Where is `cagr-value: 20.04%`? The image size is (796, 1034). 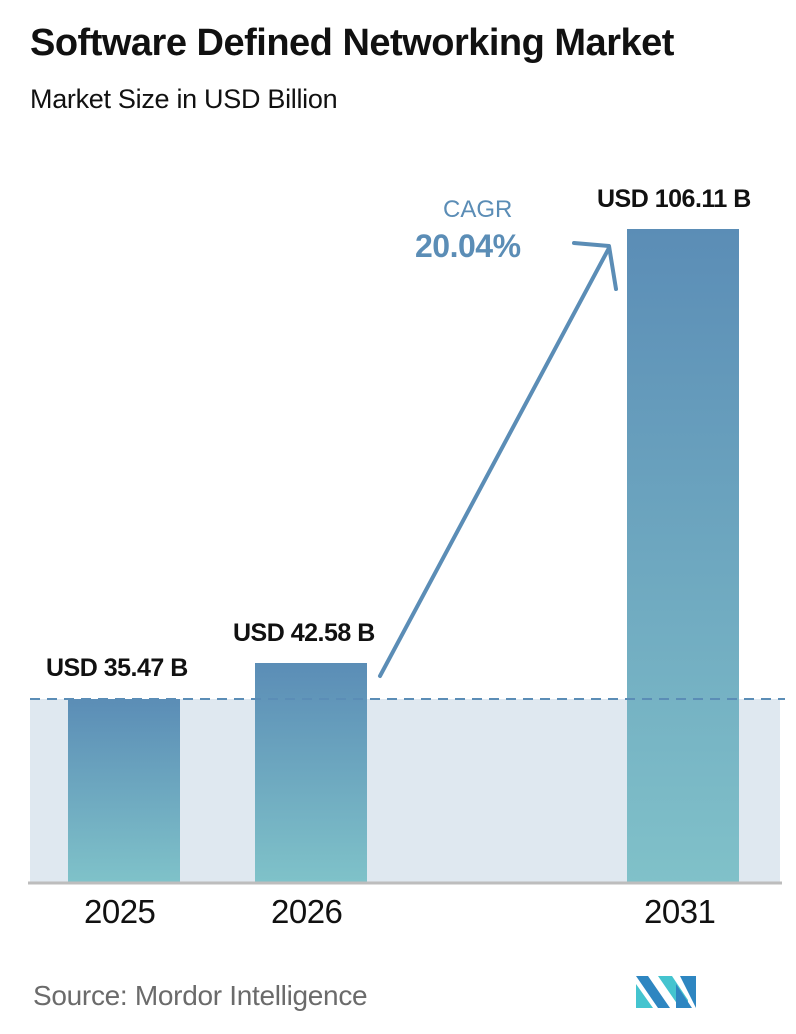 cagr-value: 20.04% is located at coordinates (468, 246).